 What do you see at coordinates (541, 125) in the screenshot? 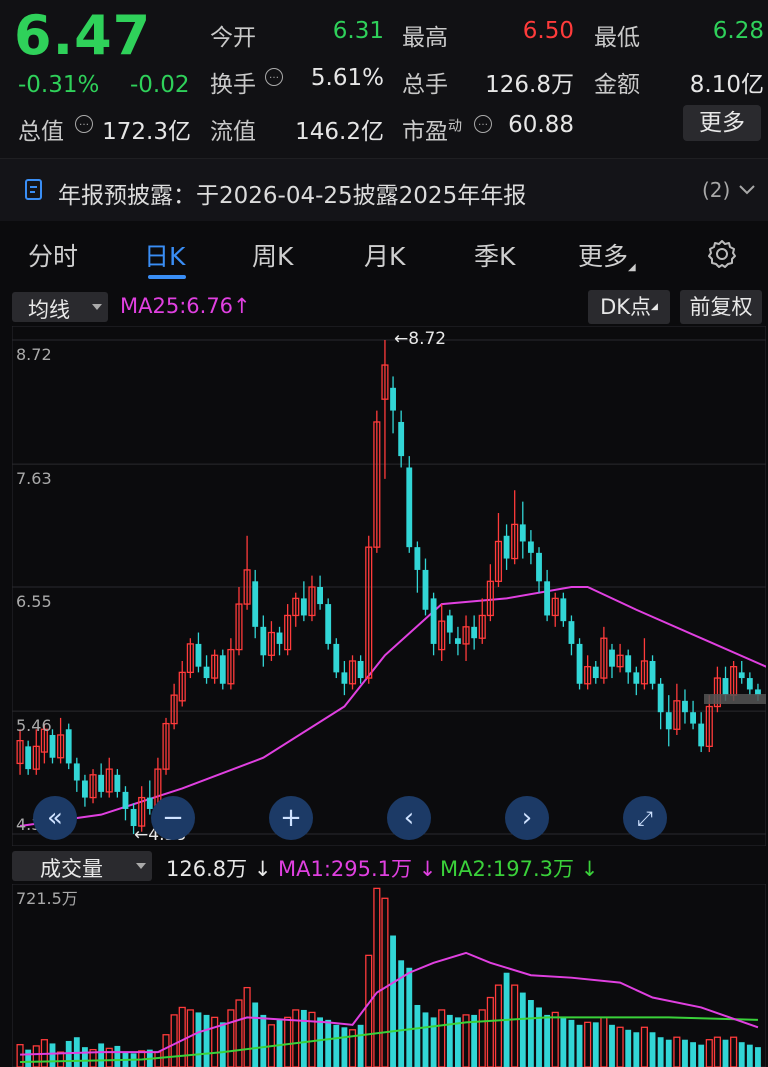
I see `pe-value: 60.88` at bounding box center [541, 125].